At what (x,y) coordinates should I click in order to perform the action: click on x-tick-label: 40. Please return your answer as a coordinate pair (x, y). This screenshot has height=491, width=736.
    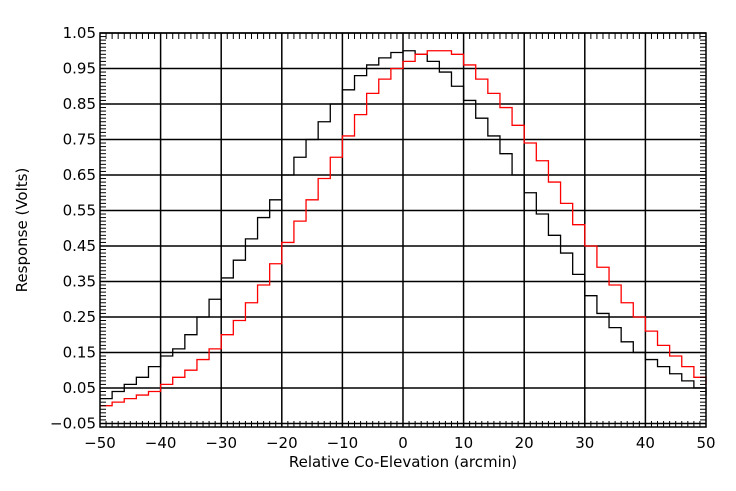
    Looking at the image, I should click on (645, 443).